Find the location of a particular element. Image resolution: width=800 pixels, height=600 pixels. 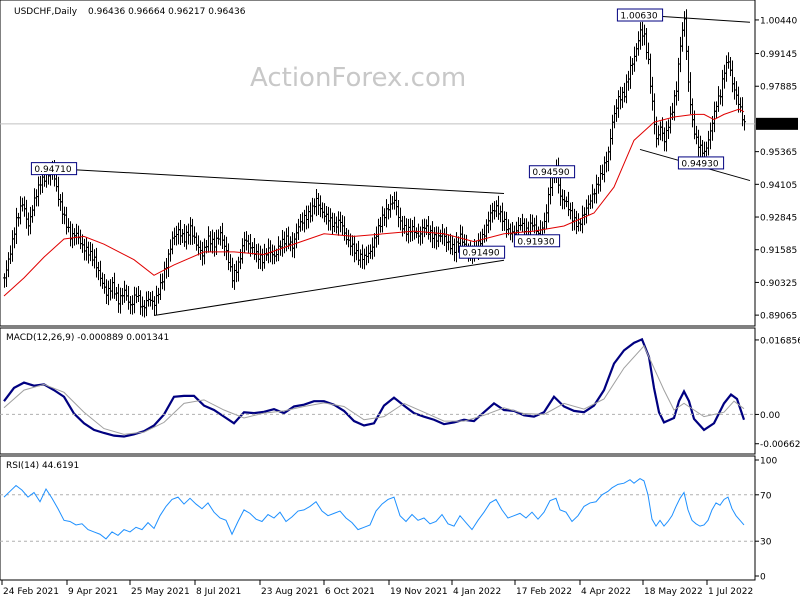

price-annotation-label: 1.00630 is located at coordinates (638, 17).